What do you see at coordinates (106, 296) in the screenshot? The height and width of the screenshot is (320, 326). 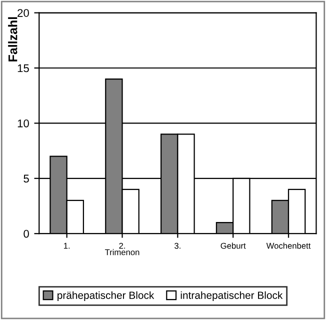 I see `legend-label: prähepatischer Block` at bounding box center [106, 296].